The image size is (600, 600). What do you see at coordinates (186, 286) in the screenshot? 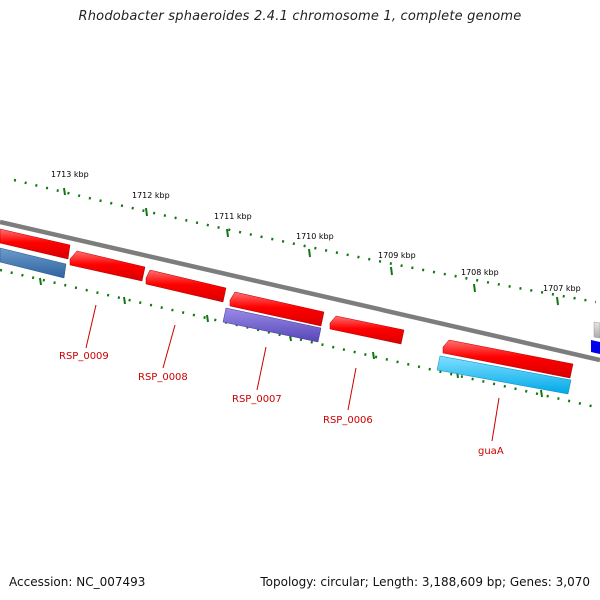
I see `gene-arrow-rsp0008` at bounding box center [186, 286].